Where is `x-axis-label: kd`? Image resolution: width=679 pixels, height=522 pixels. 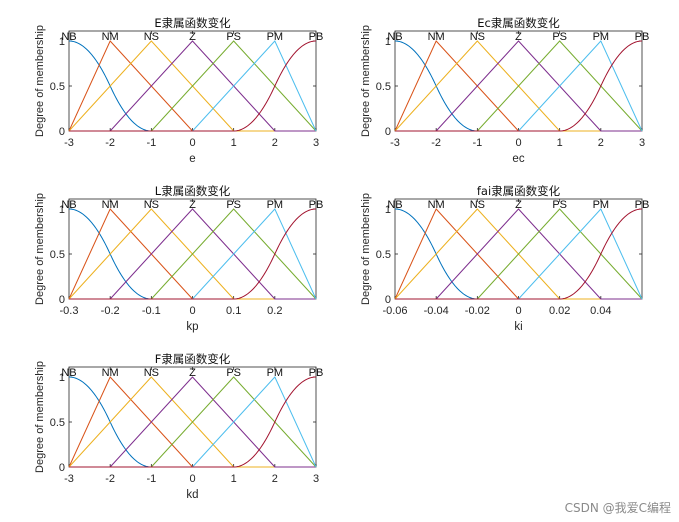
x-axis-label: kd is located at coordinates (192, 495).